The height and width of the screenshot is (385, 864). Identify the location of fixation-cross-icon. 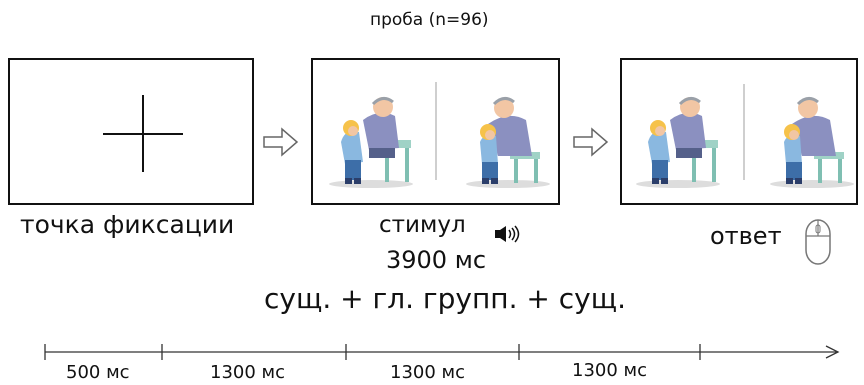
(143, 133).